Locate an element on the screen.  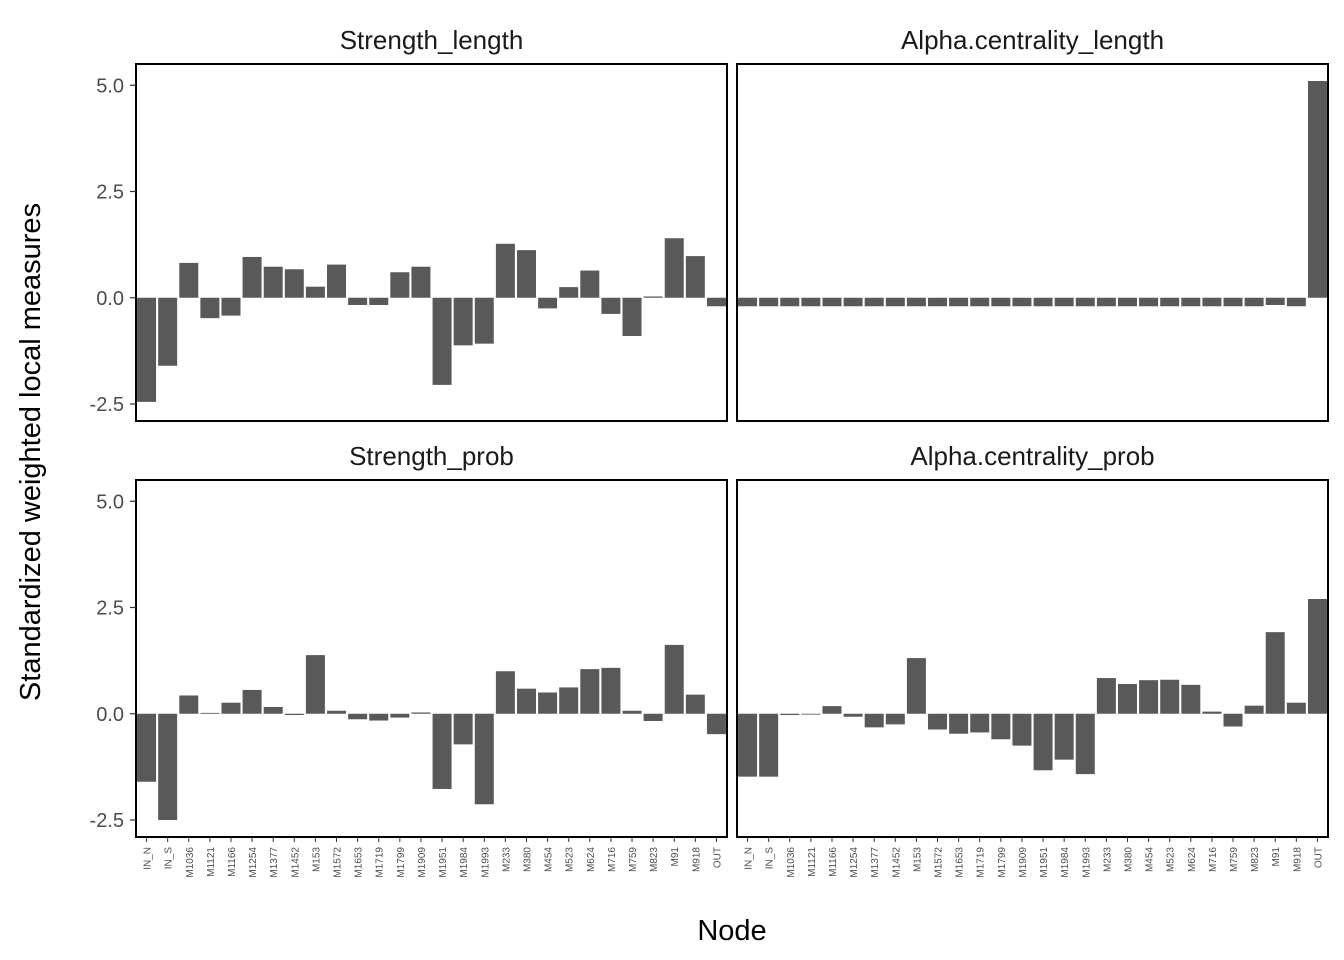
x-tick-label: M523 is located at coordinates (1171, 859).